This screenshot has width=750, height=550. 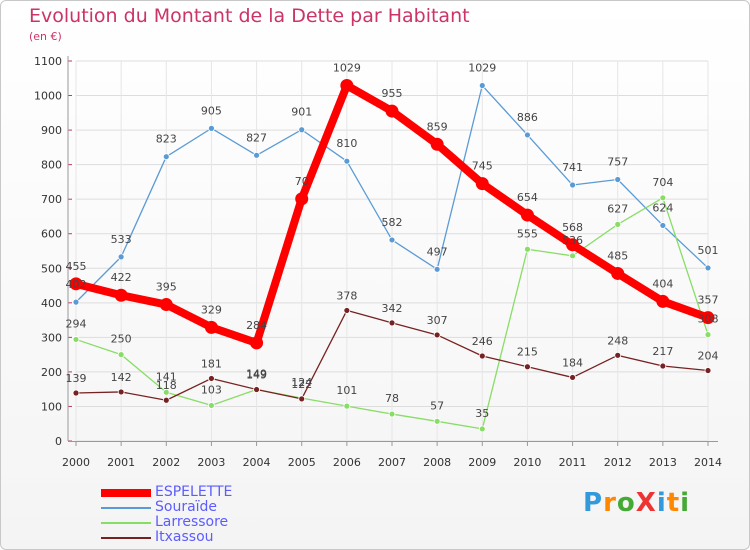 What do you see at coordinates (166, 139) in the screenshot?
I see `data-label-sourade: 823` at bounding box center [166, 139].